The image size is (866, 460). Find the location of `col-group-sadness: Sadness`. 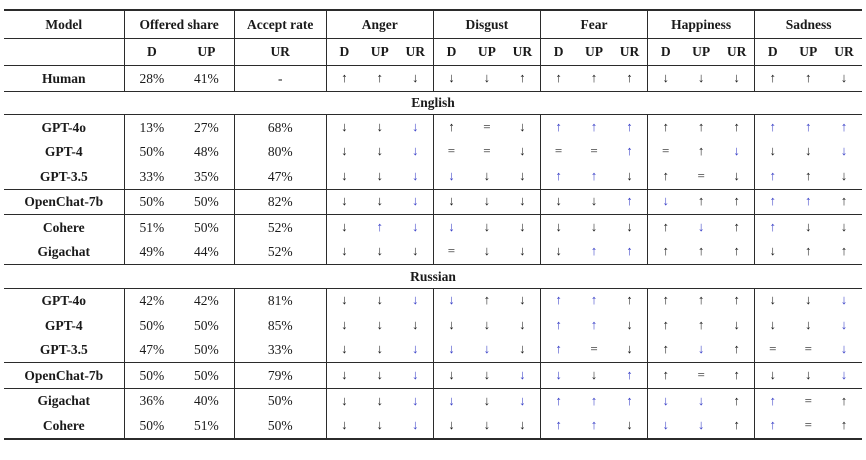

col-group-sadness: Sadness is located at coordinates (808, 24).